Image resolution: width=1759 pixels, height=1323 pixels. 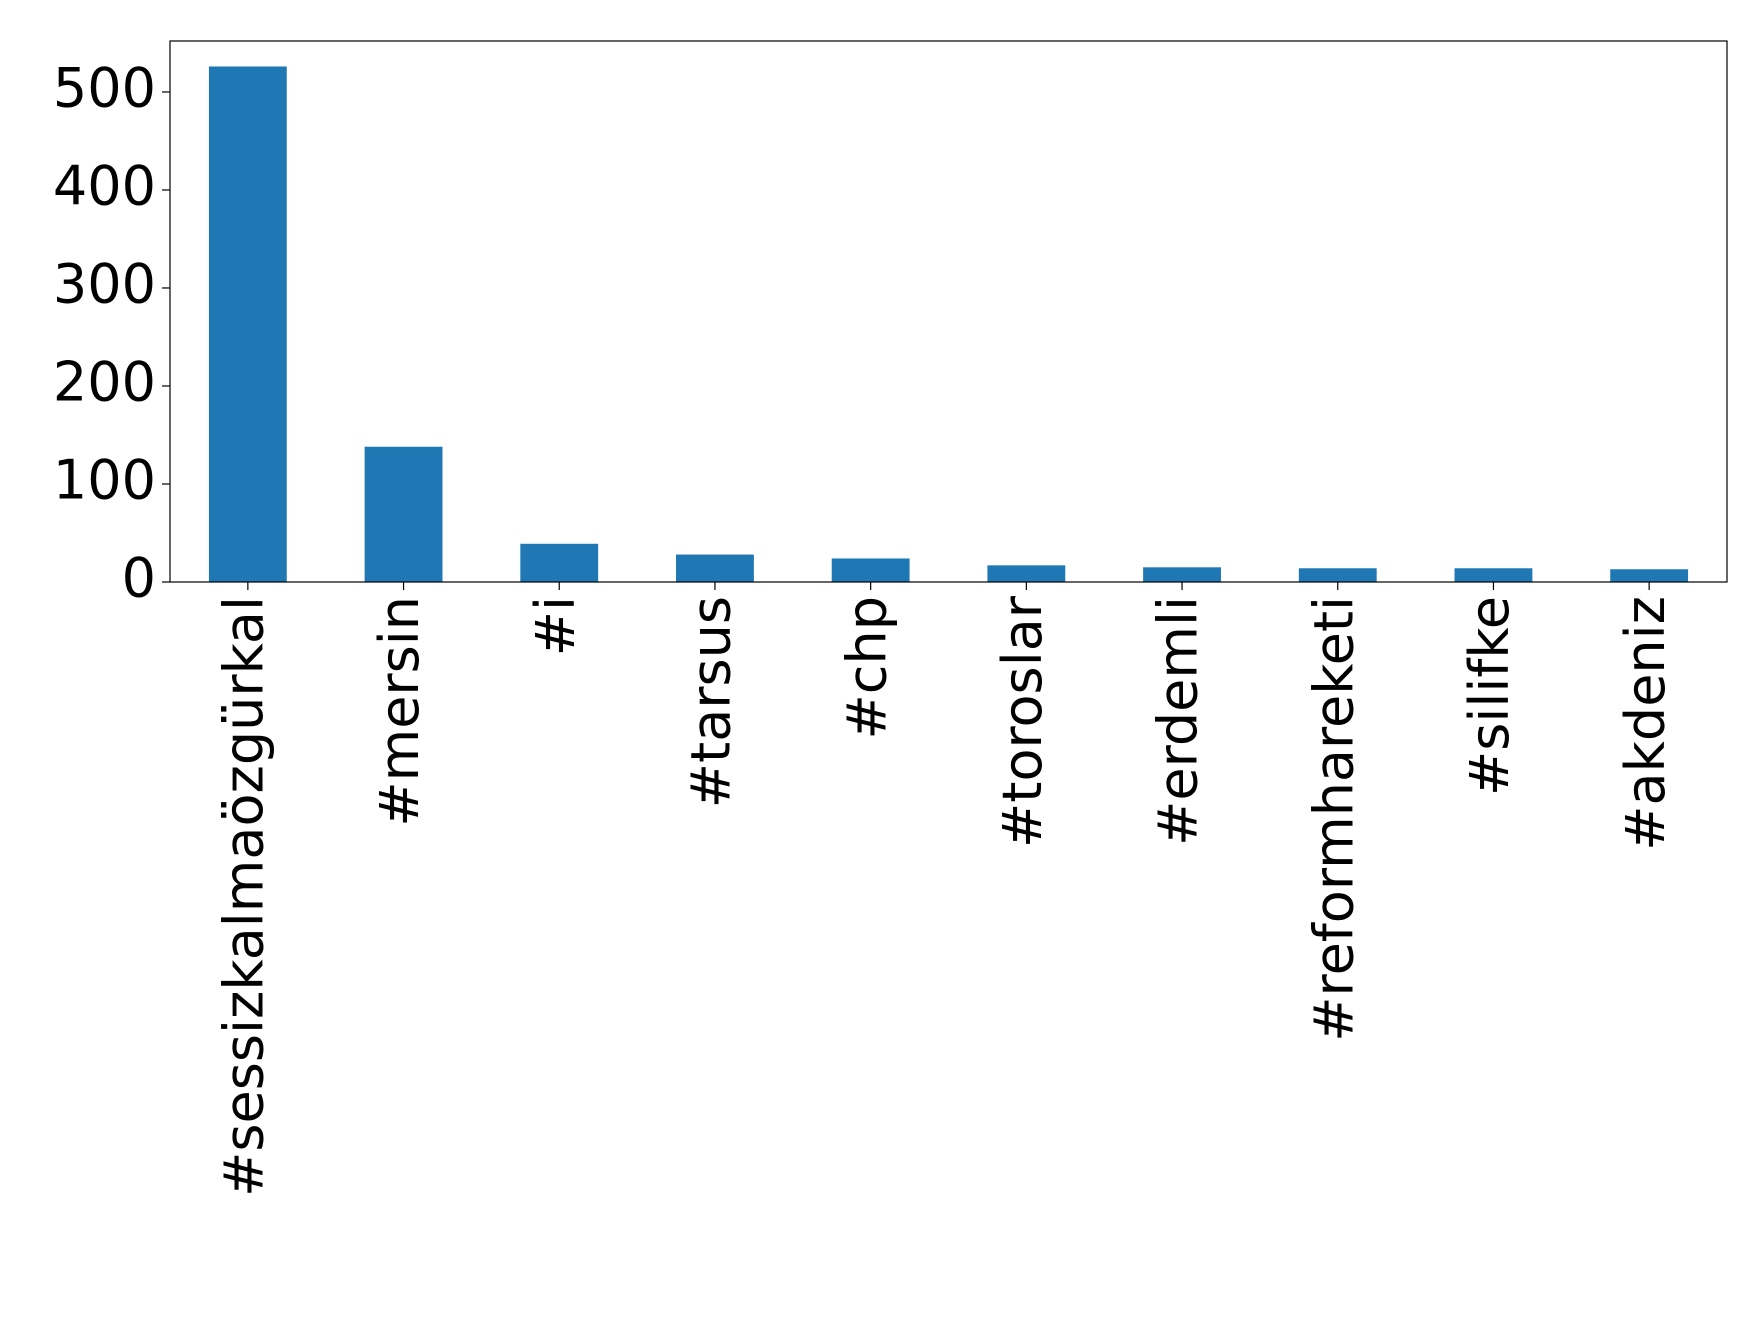 I want to click on x-tick-label: #chp, so click(x=866, y=667).